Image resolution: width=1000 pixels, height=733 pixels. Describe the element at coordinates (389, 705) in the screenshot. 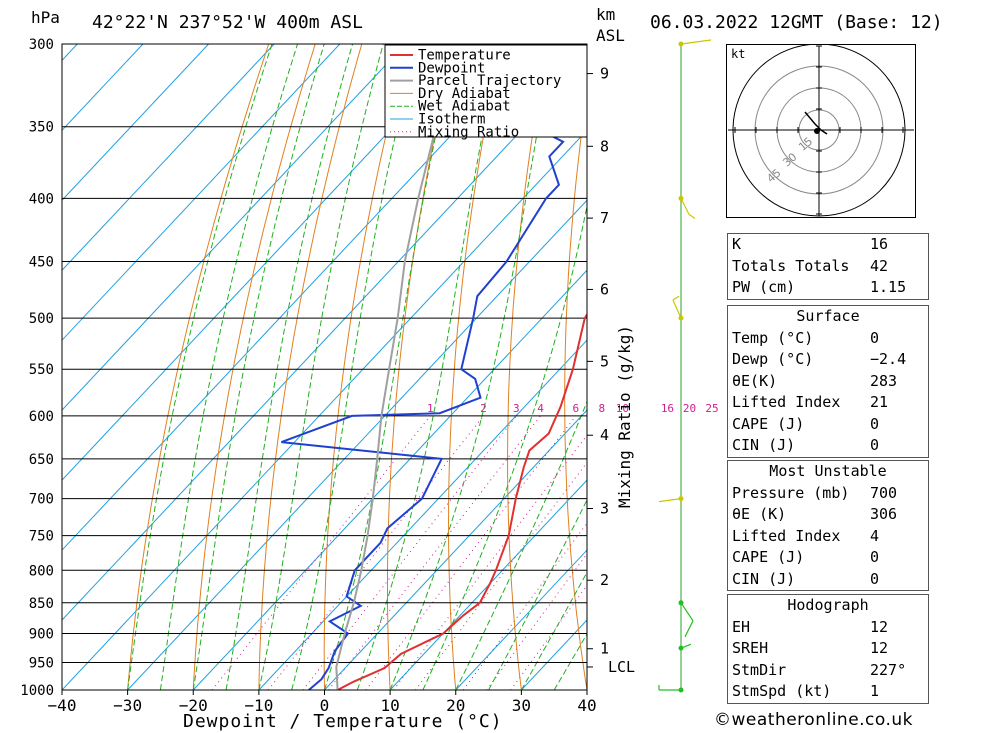

I see `x-tick-label: 10` at that location.